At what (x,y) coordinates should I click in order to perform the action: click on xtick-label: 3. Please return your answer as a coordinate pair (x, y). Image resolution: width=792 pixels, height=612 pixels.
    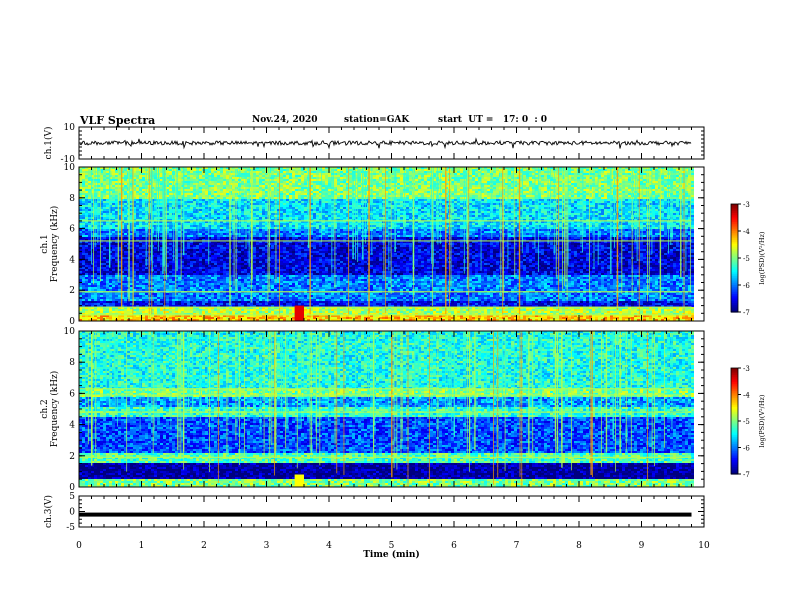
    Looking at the image, I should click on (267, 546).